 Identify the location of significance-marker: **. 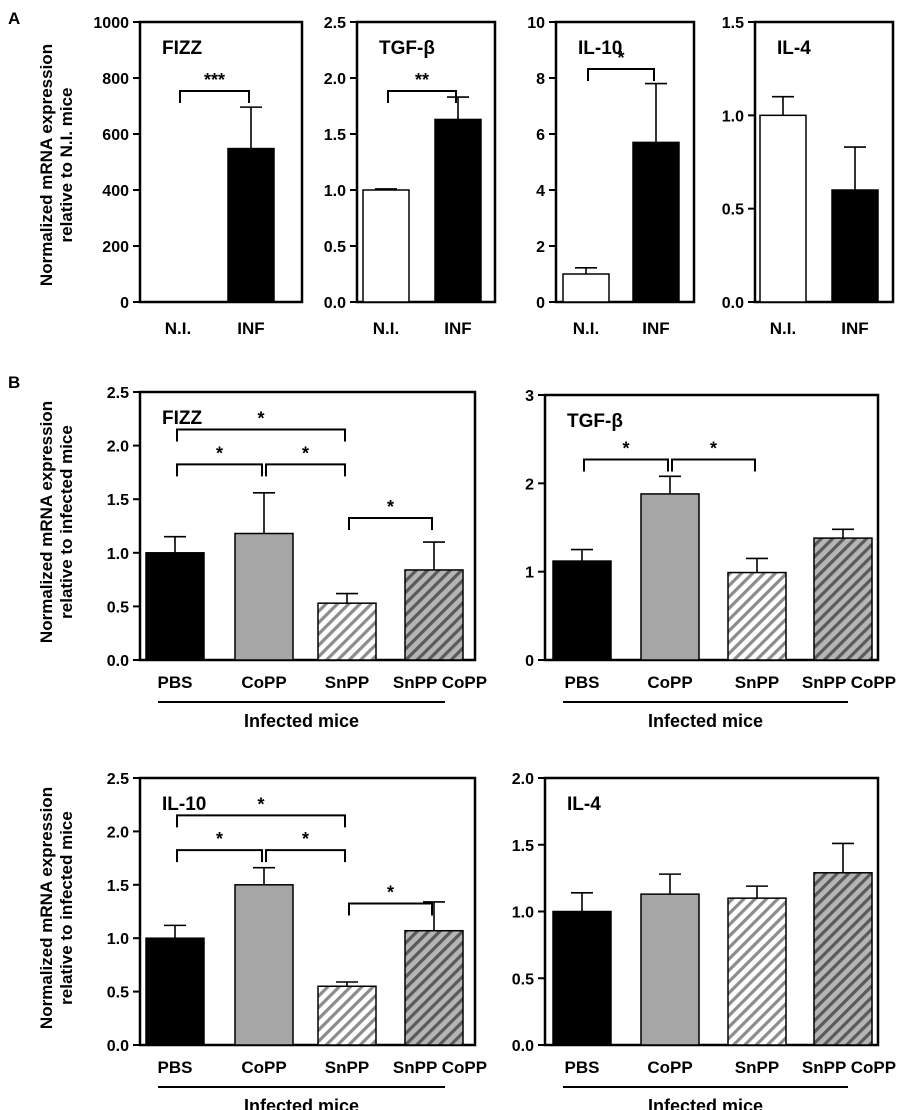
(422, 80).